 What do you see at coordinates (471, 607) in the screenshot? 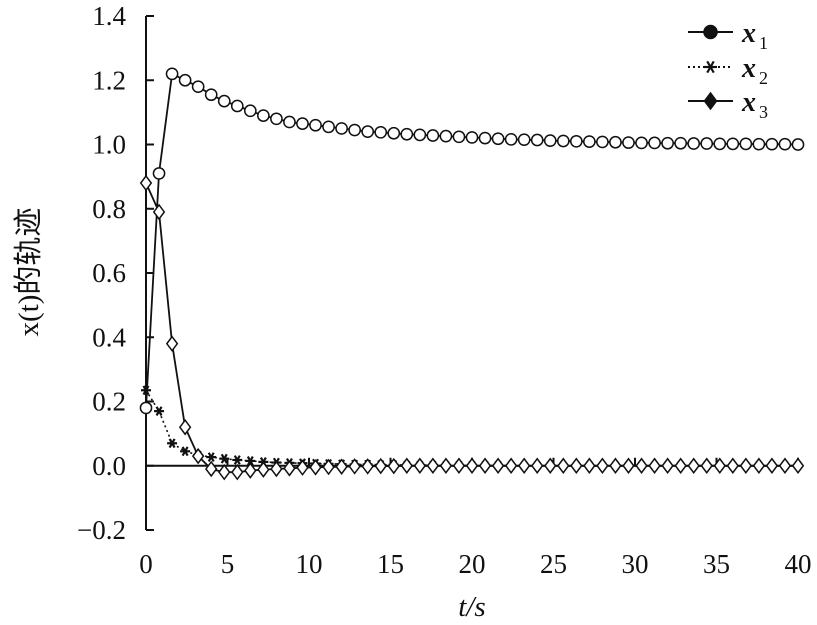
I see `x-axis-title: t/s` at bounding box center [471, 607].